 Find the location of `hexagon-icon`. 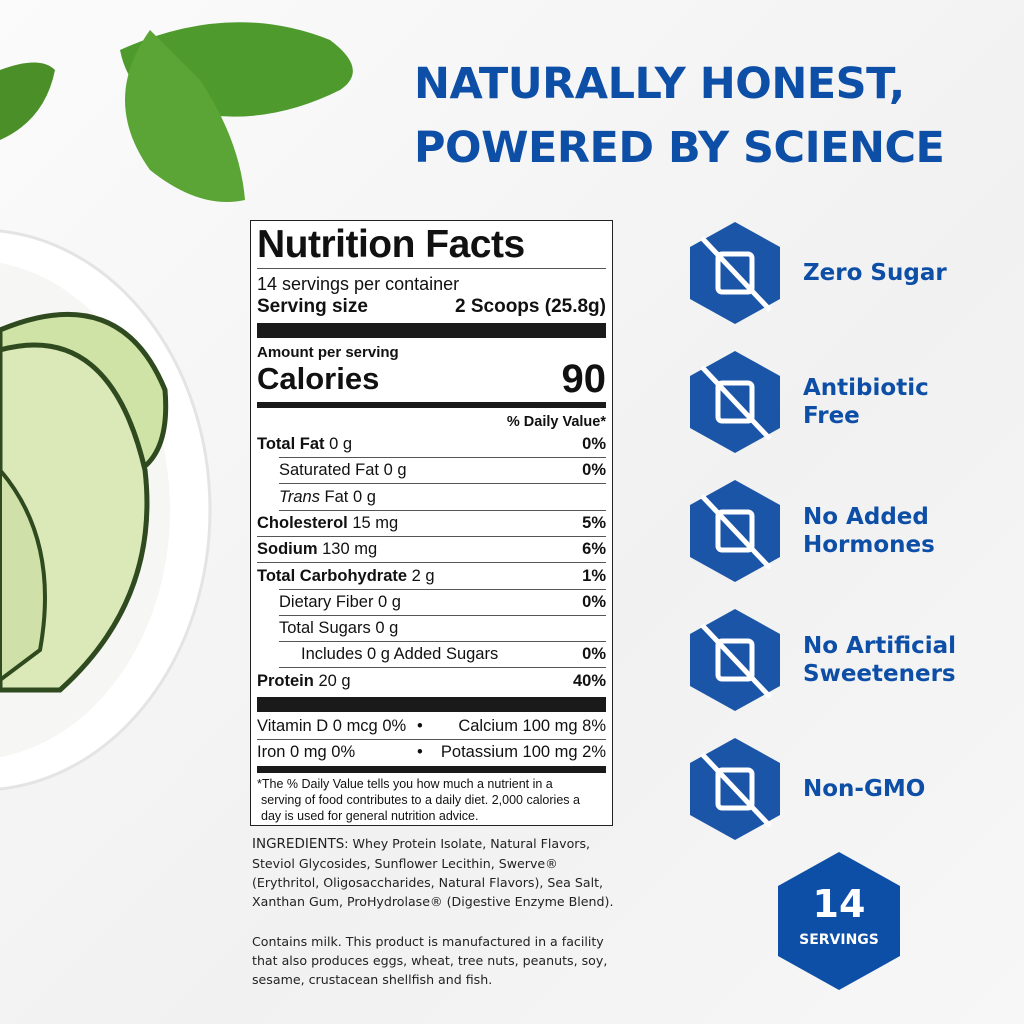

hexagon-icon is located at coordinates (839, 921).